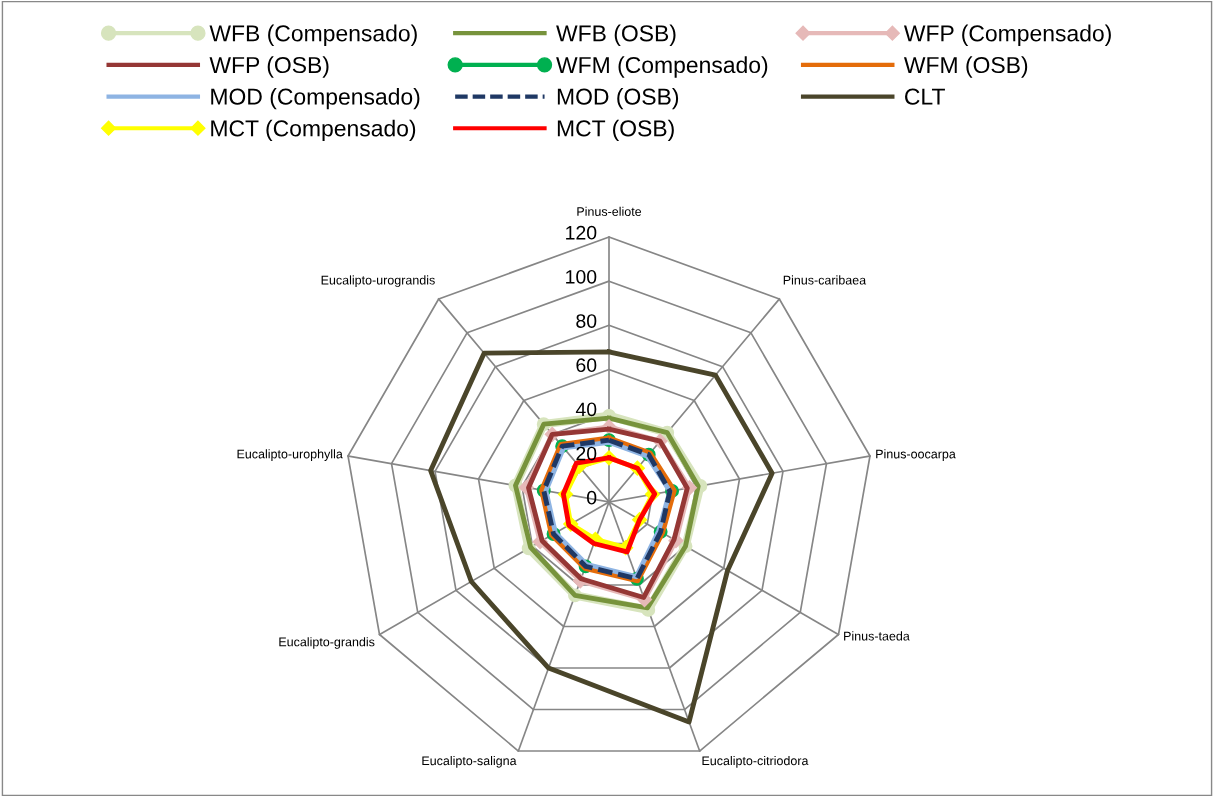 The image size is (1214, 797). What do you see at coordinates (581, 276) in the screenshot?
I see `y-tick-label: 100` at bounding box center [581, 276].